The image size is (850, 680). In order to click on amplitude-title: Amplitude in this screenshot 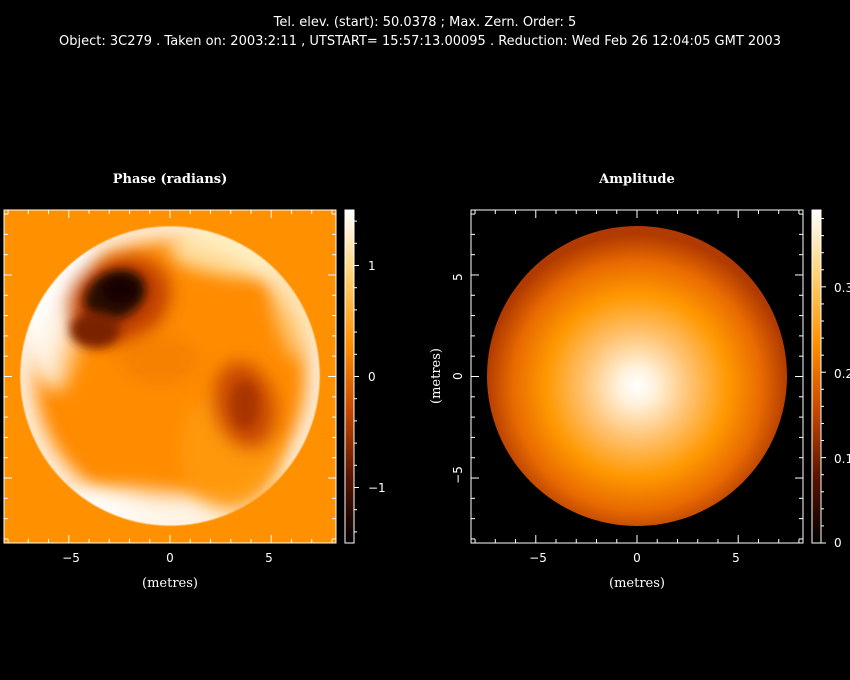, I will do `click(636, 179)`.